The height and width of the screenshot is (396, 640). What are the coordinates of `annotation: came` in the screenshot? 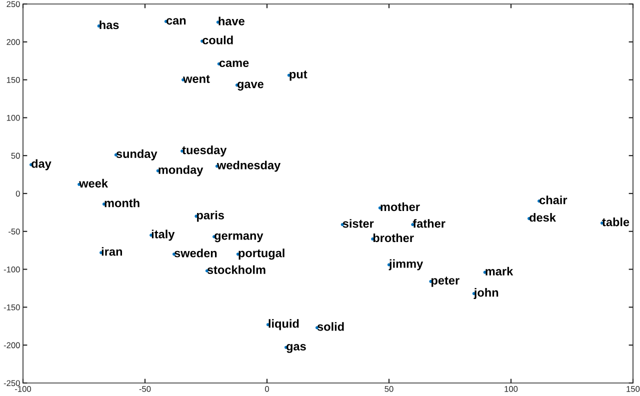 It's located at (234, 64).